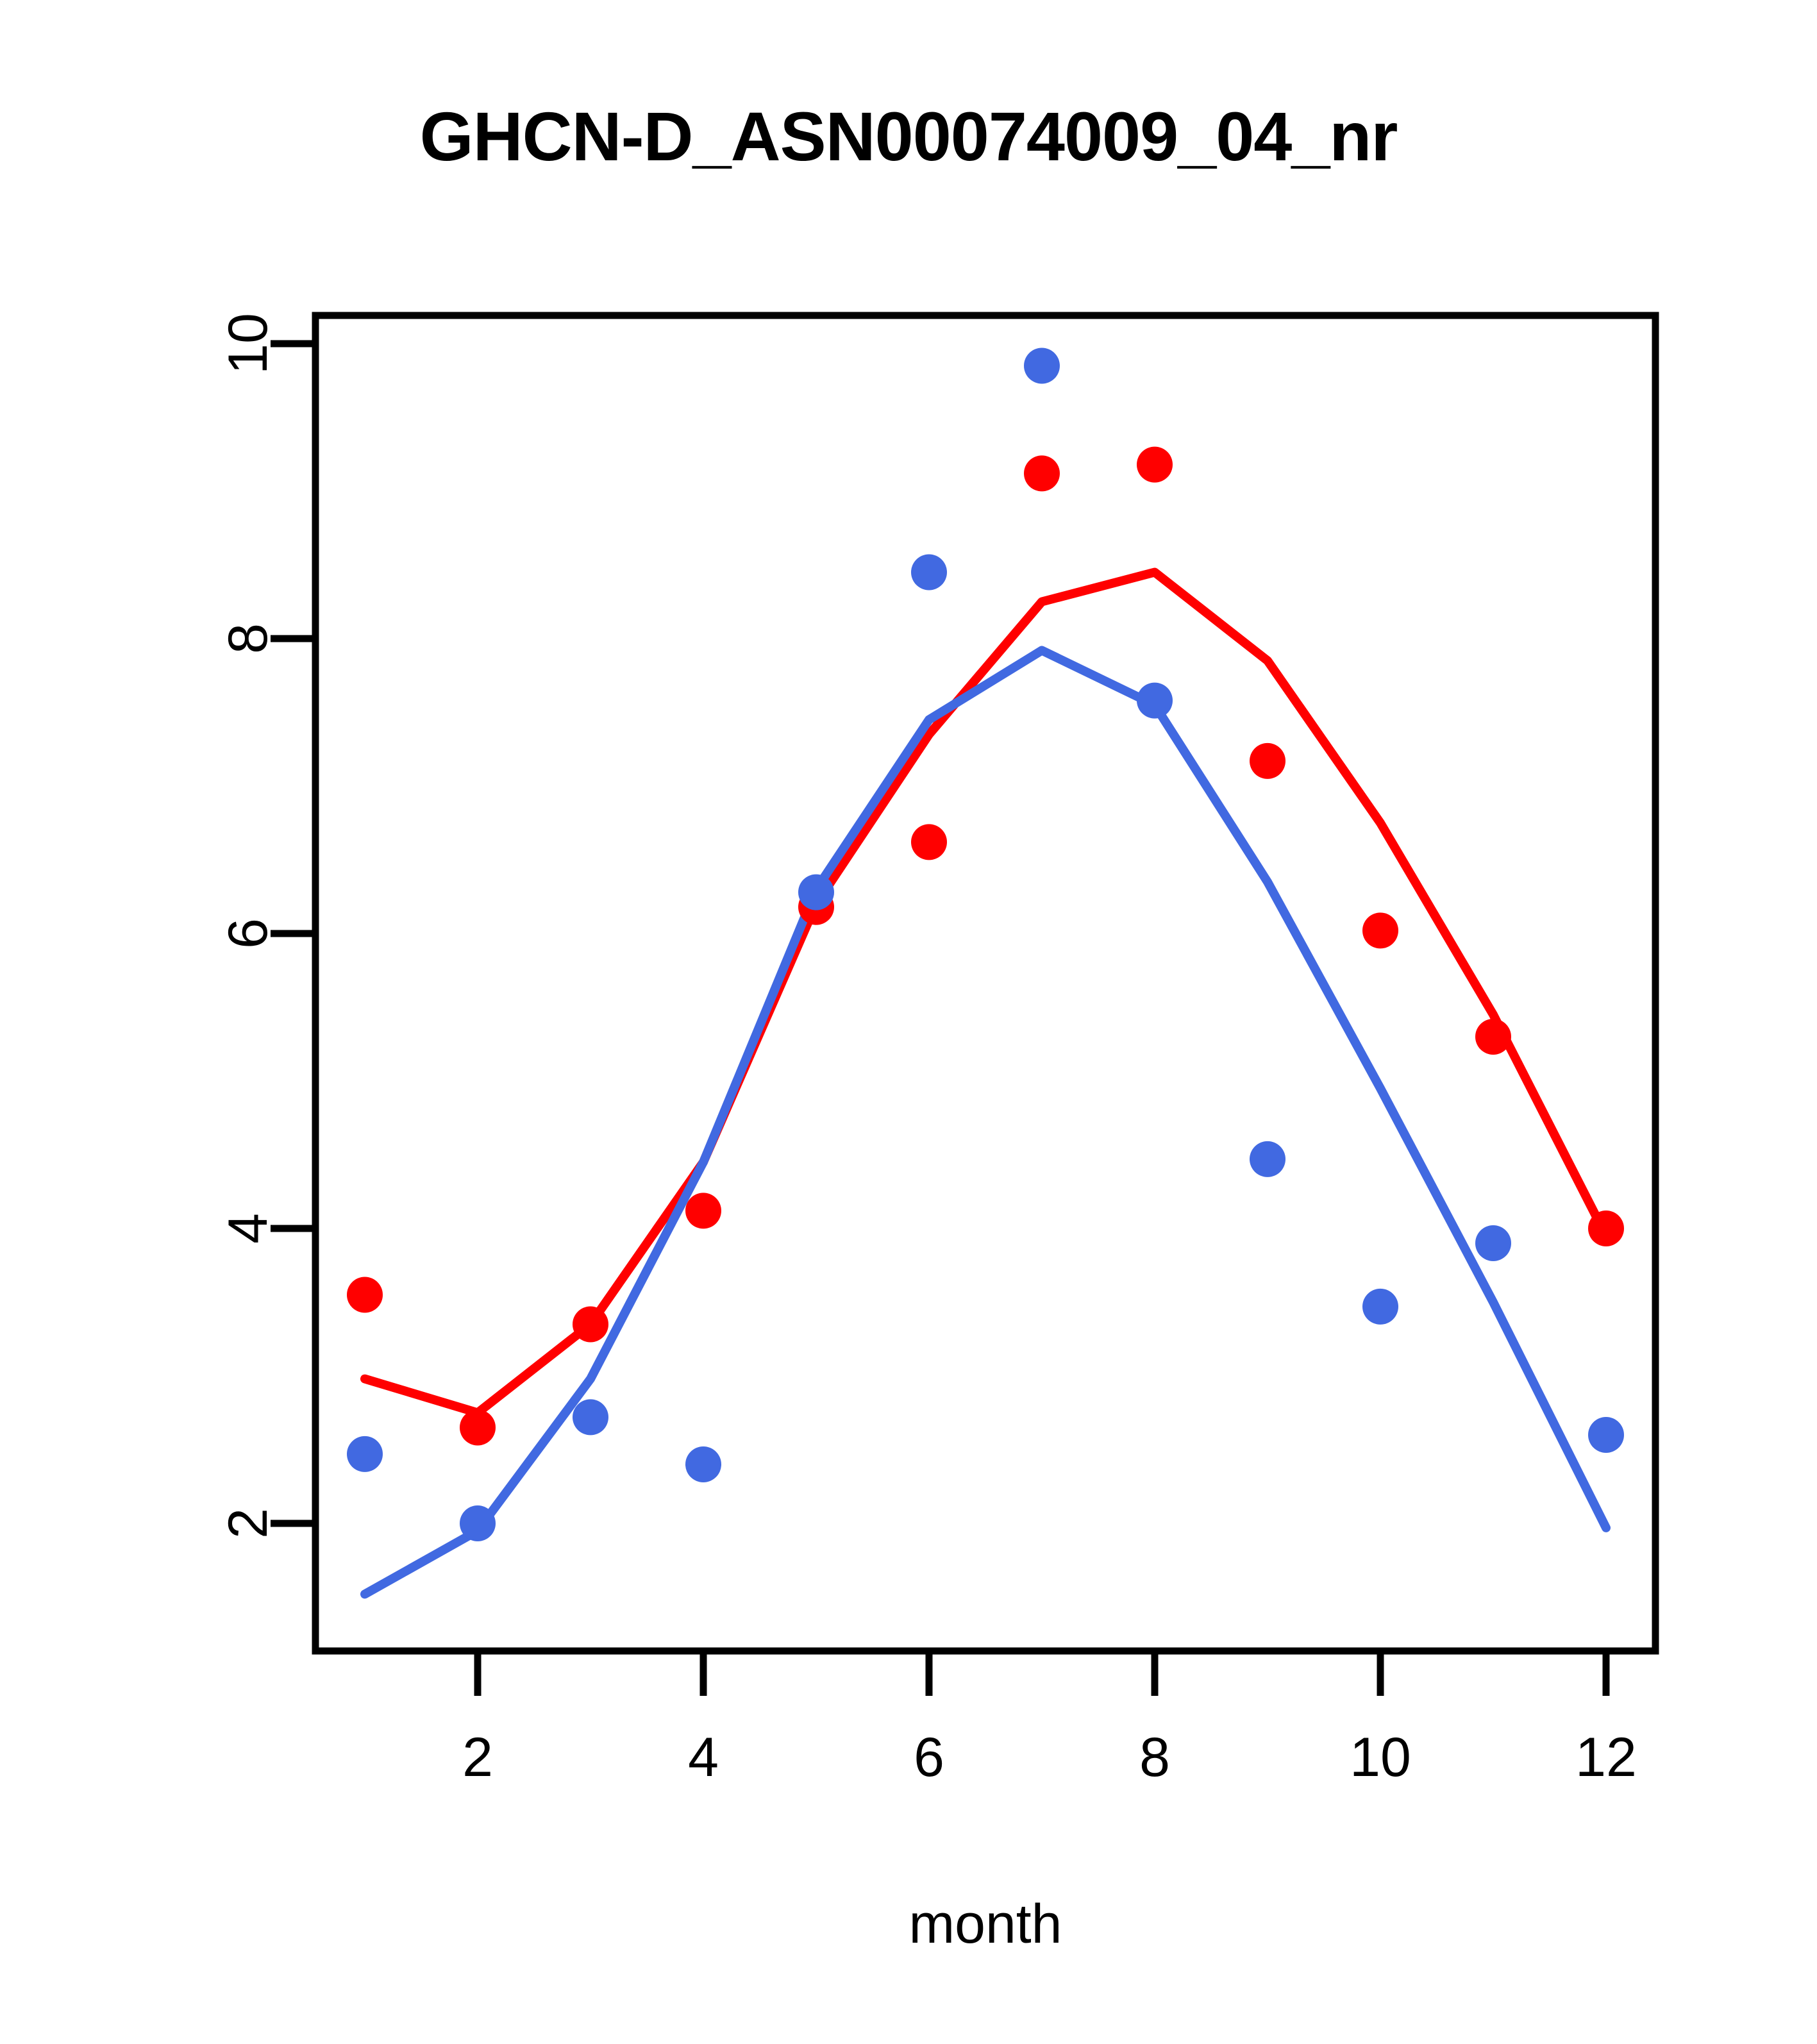 The height and width of the screenshot is (2044, 1817). I want to click on x-tick-label: 2, so click(477, 1757).